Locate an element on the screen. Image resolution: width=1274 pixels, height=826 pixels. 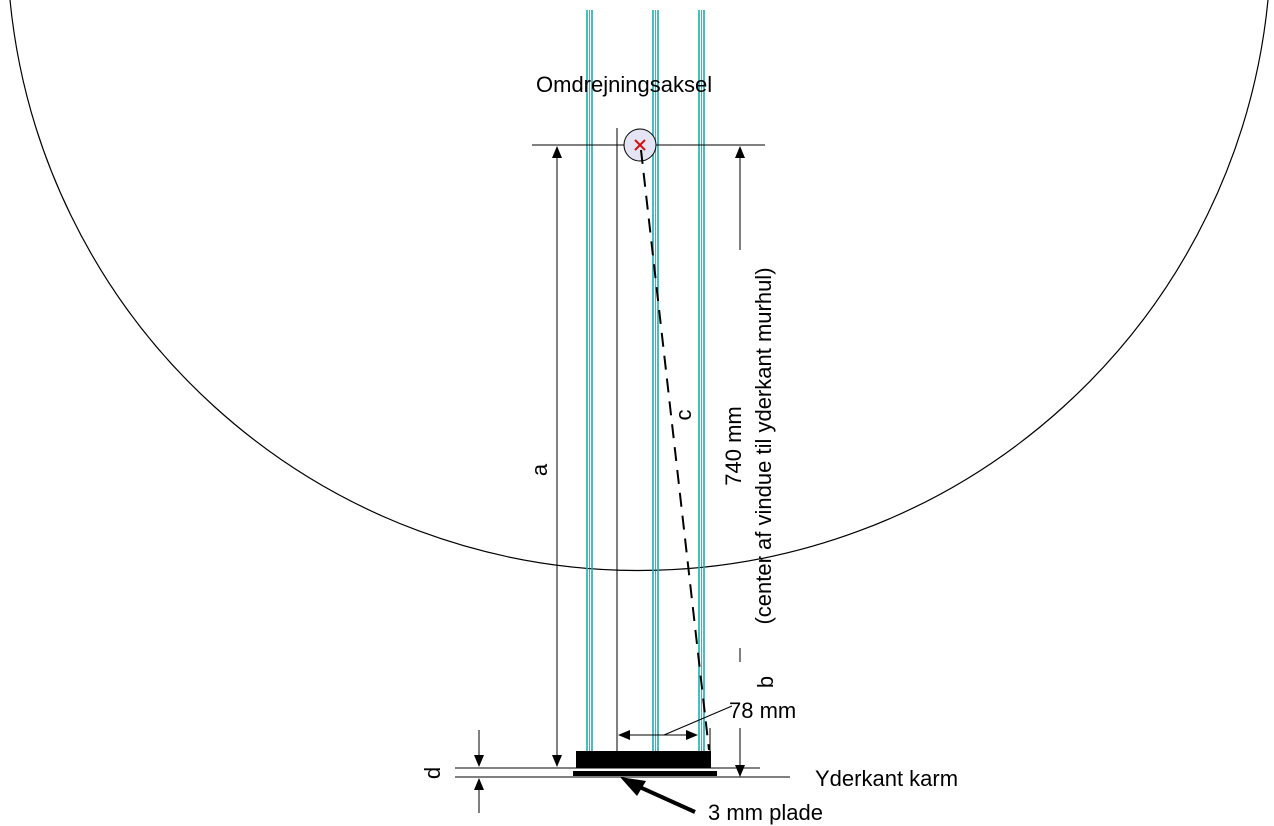
label-c: c is located at coordinates (683, 415).